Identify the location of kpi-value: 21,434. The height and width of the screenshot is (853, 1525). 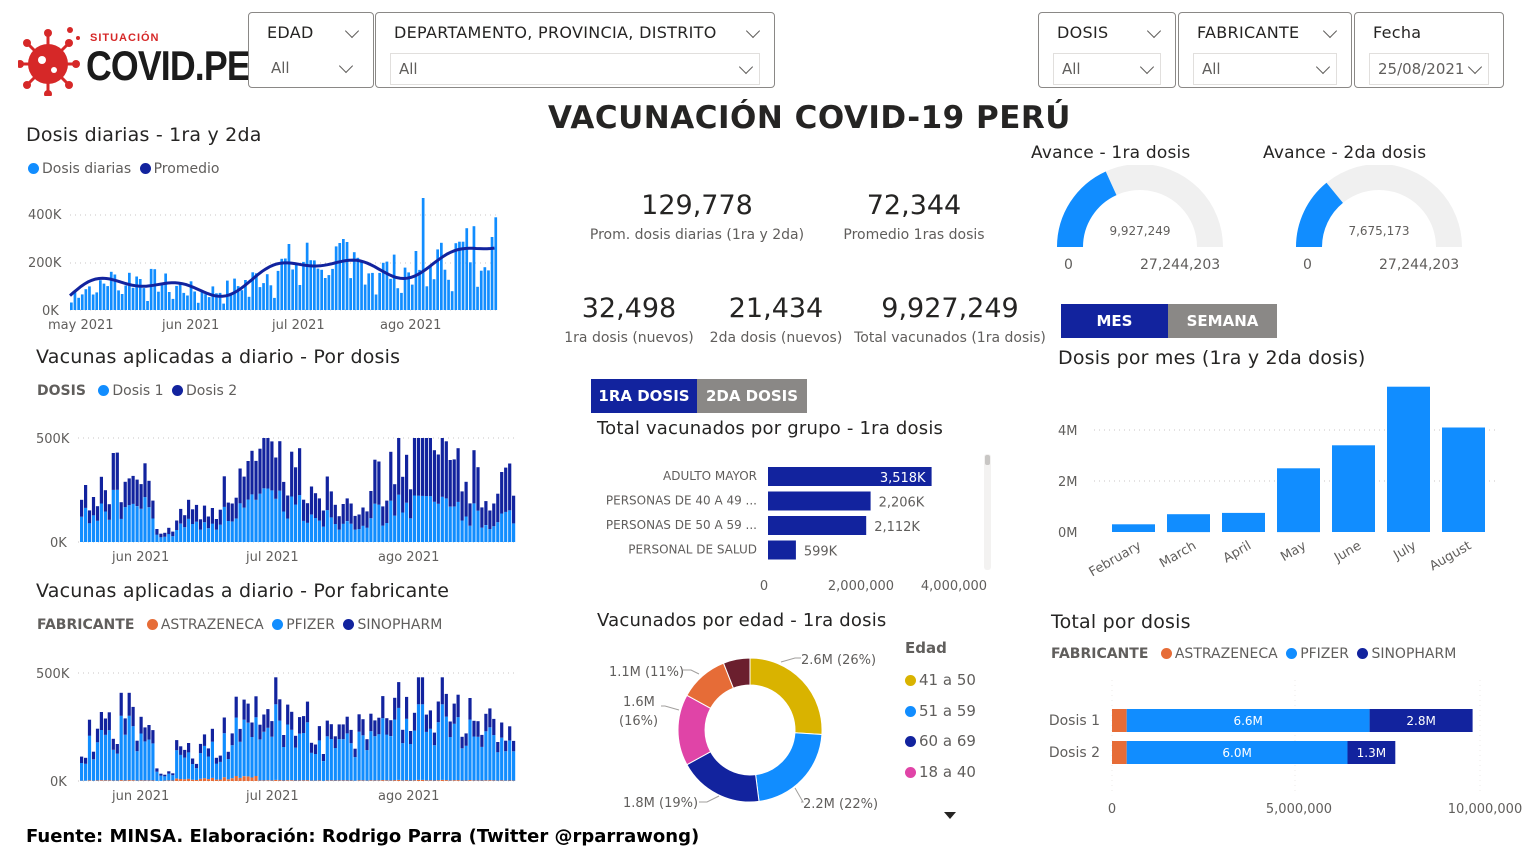
(776, 308).